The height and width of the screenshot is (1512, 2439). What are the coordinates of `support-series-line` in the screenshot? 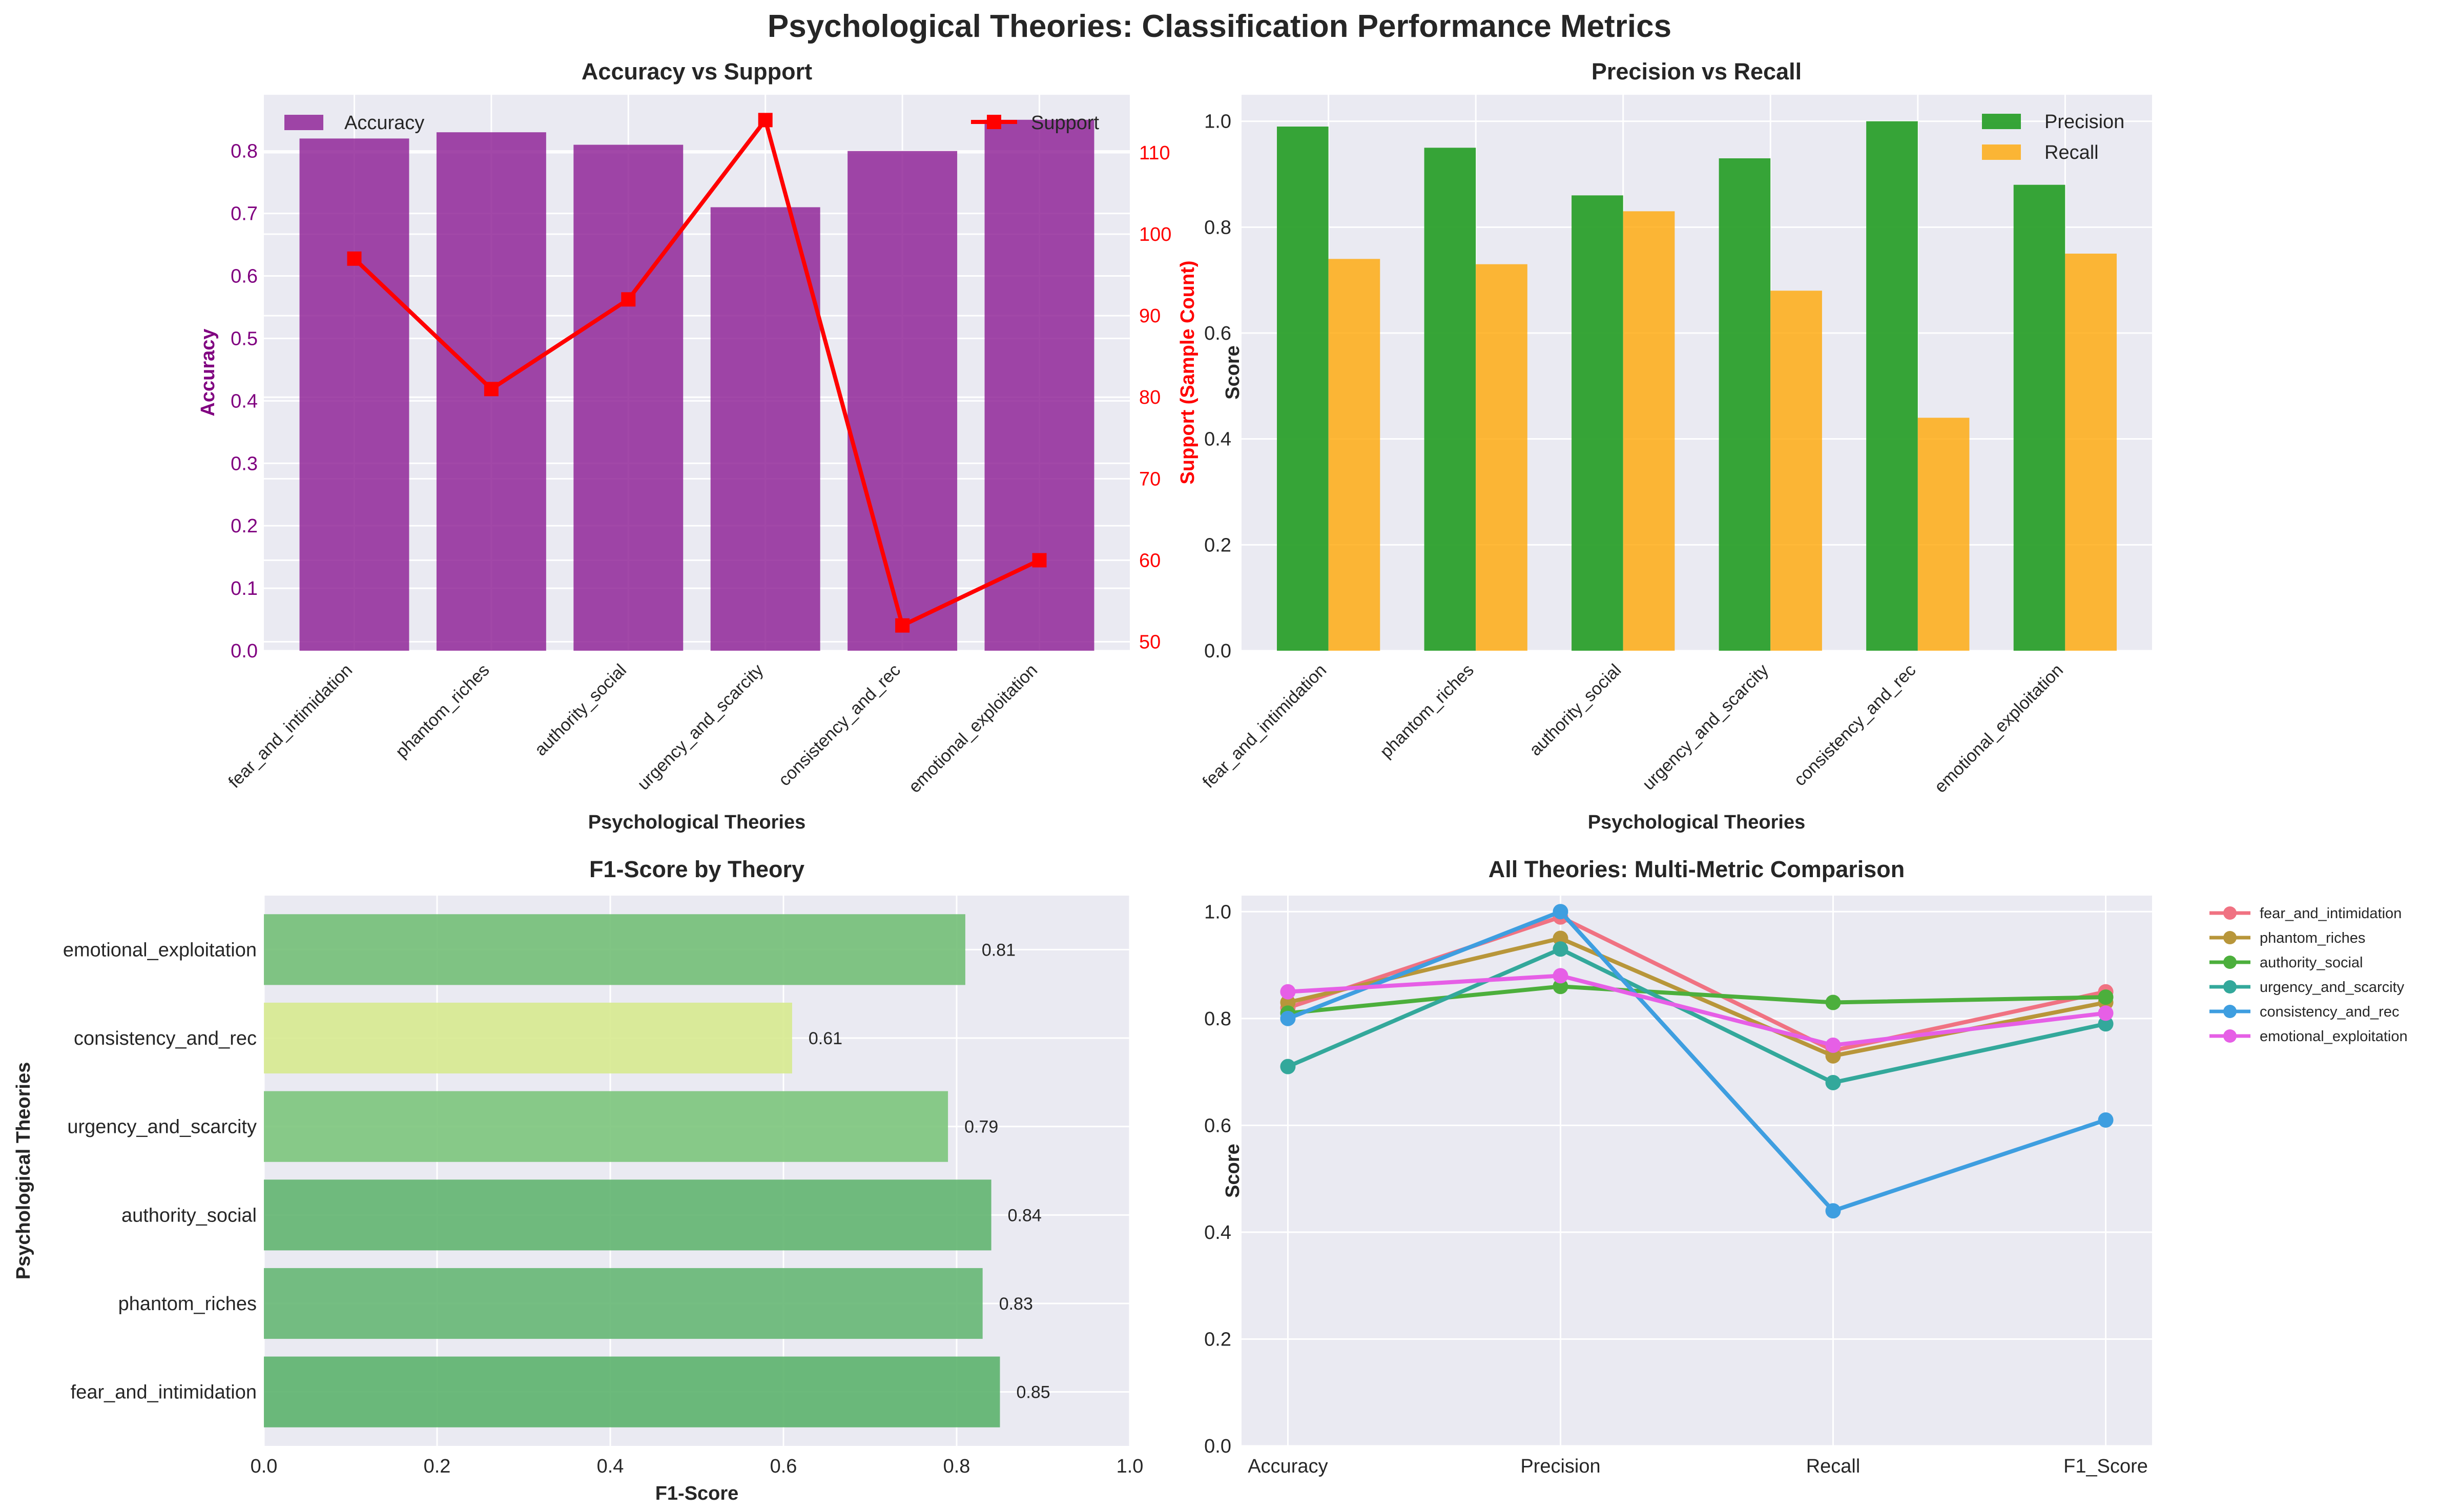 It's located at (697, 373).